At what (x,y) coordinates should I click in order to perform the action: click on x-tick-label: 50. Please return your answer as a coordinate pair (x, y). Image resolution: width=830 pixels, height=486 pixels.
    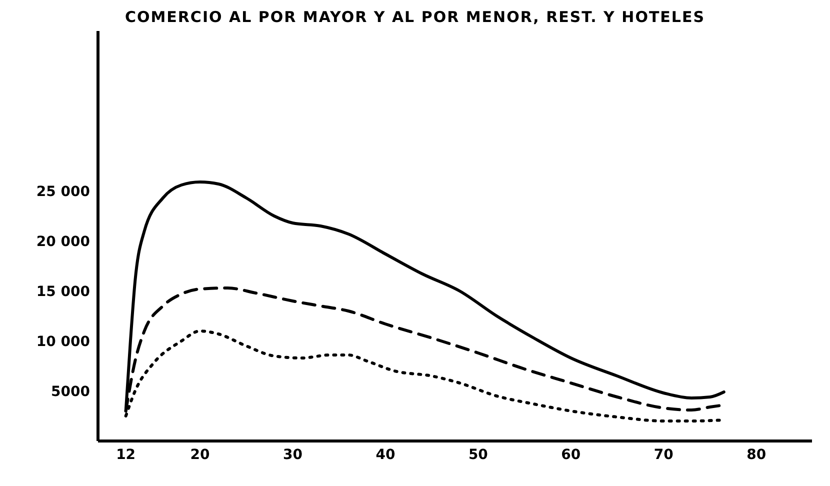
    Looking at the image, I should click on (478, 454).